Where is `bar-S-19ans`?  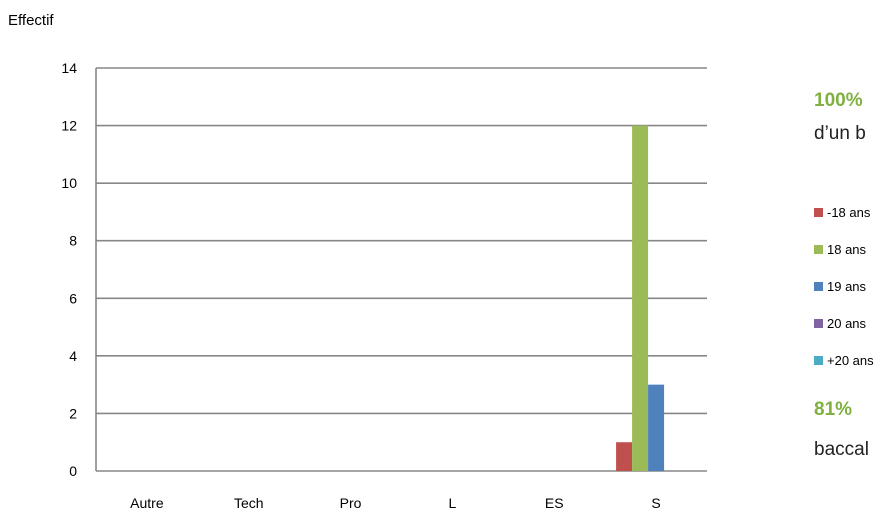 bar-S-19ans is located at coordinates (656, 427).